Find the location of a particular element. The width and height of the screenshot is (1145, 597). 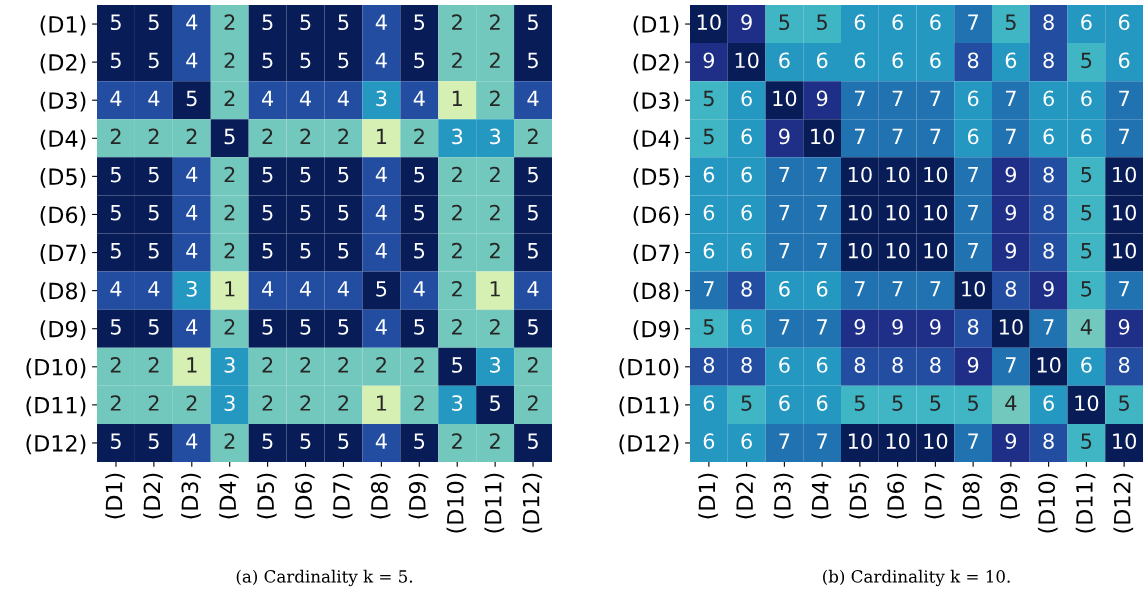

y-tick-label: (D4) is located at coordinates (656, 139).